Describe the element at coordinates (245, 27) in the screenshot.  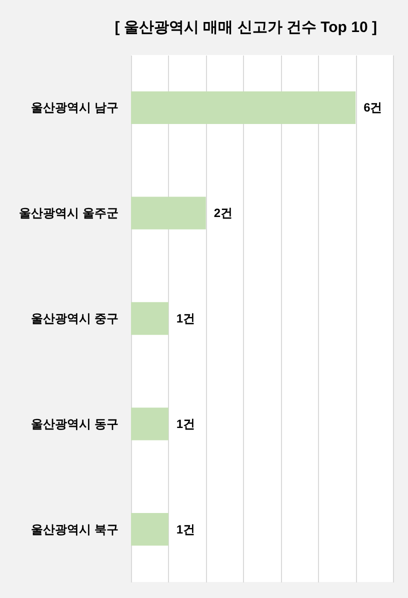
I see `chart-title: [ 울산광역시 매매 신고가 건수 Top 10 ]` at that location.